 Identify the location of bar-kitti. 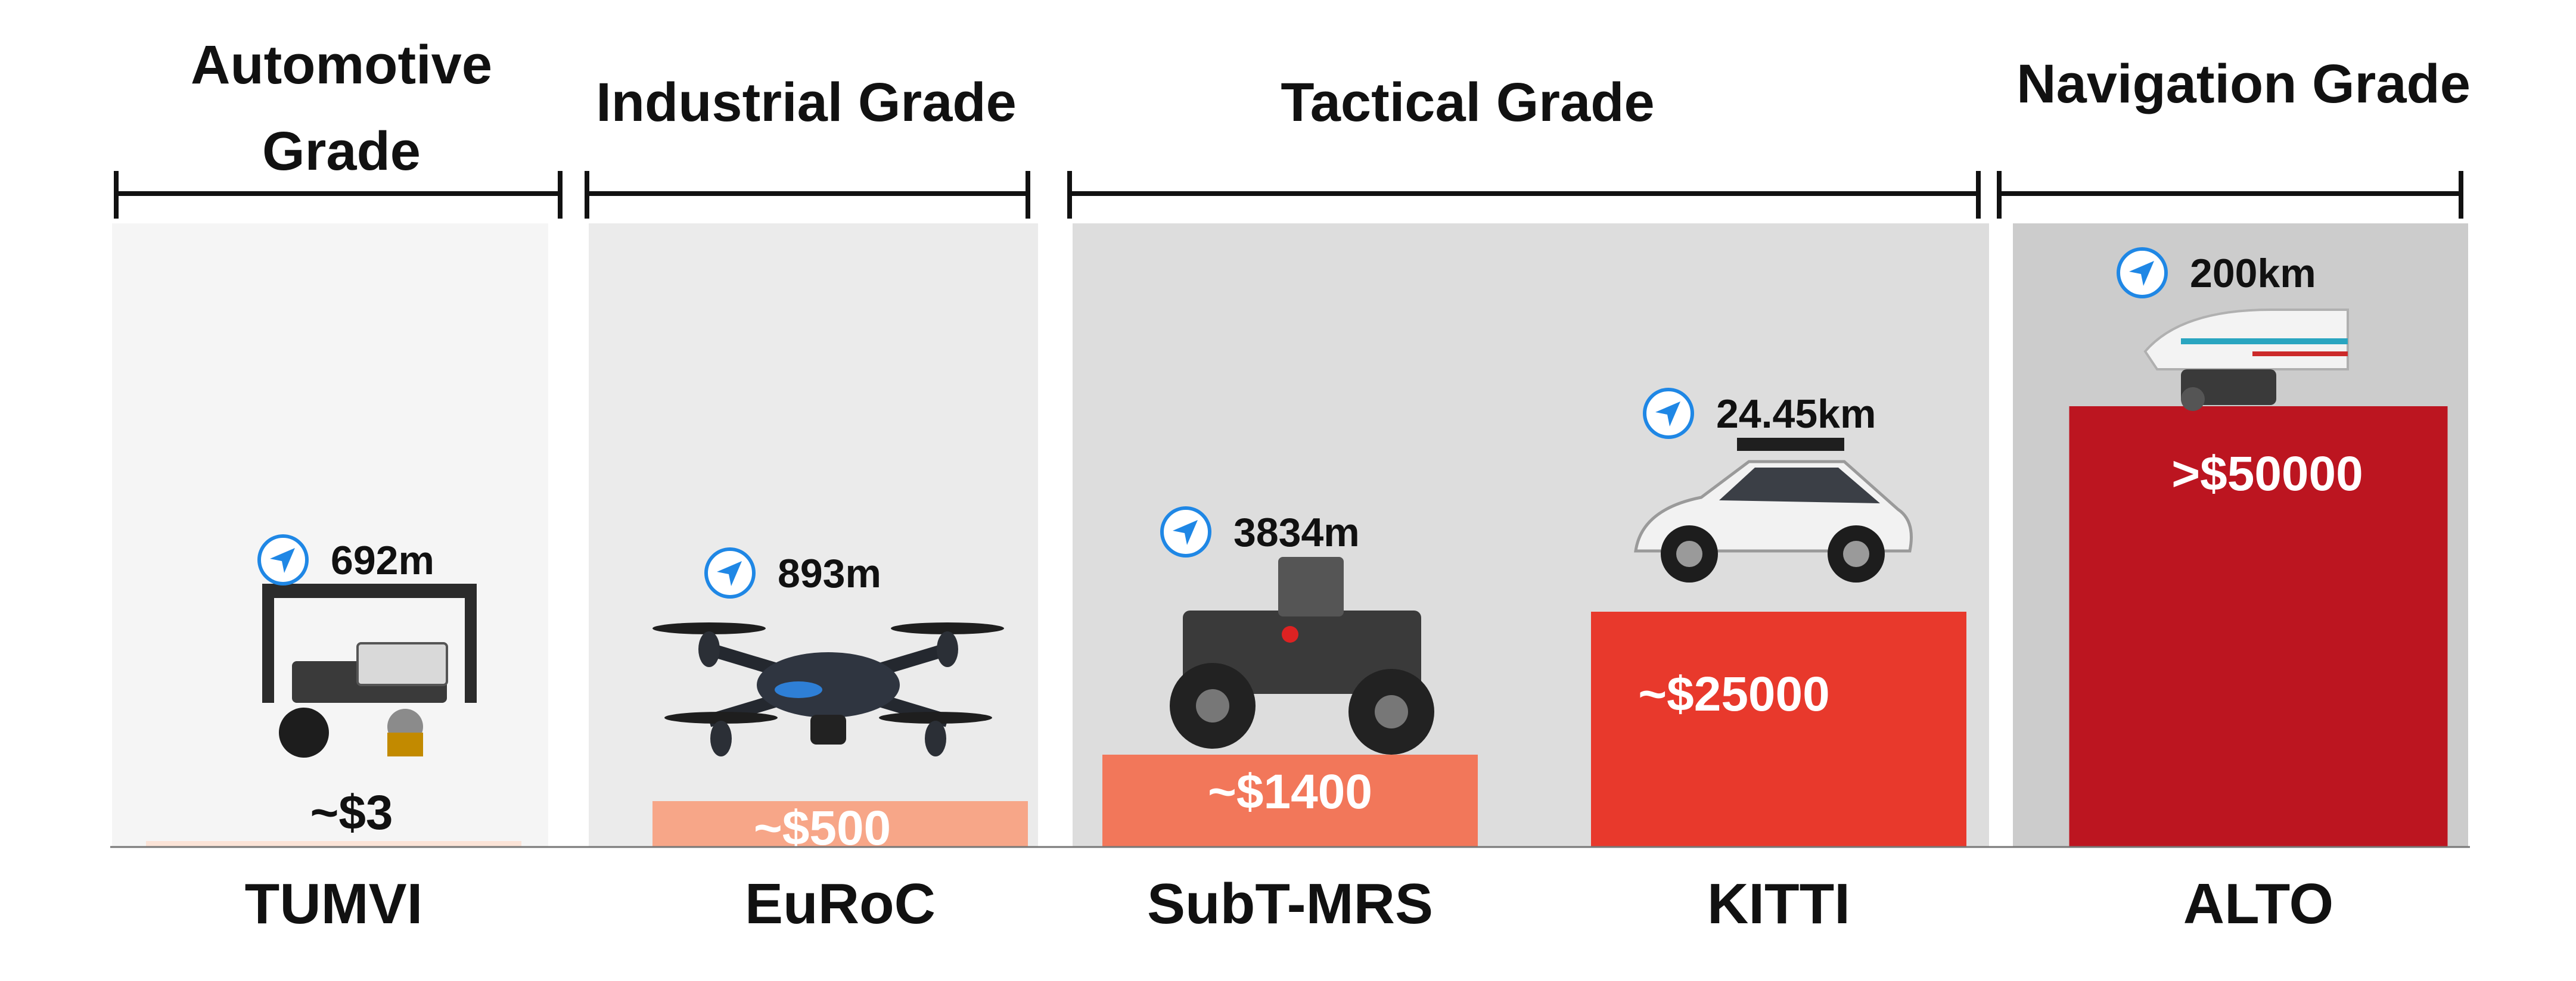
(1778, 729).